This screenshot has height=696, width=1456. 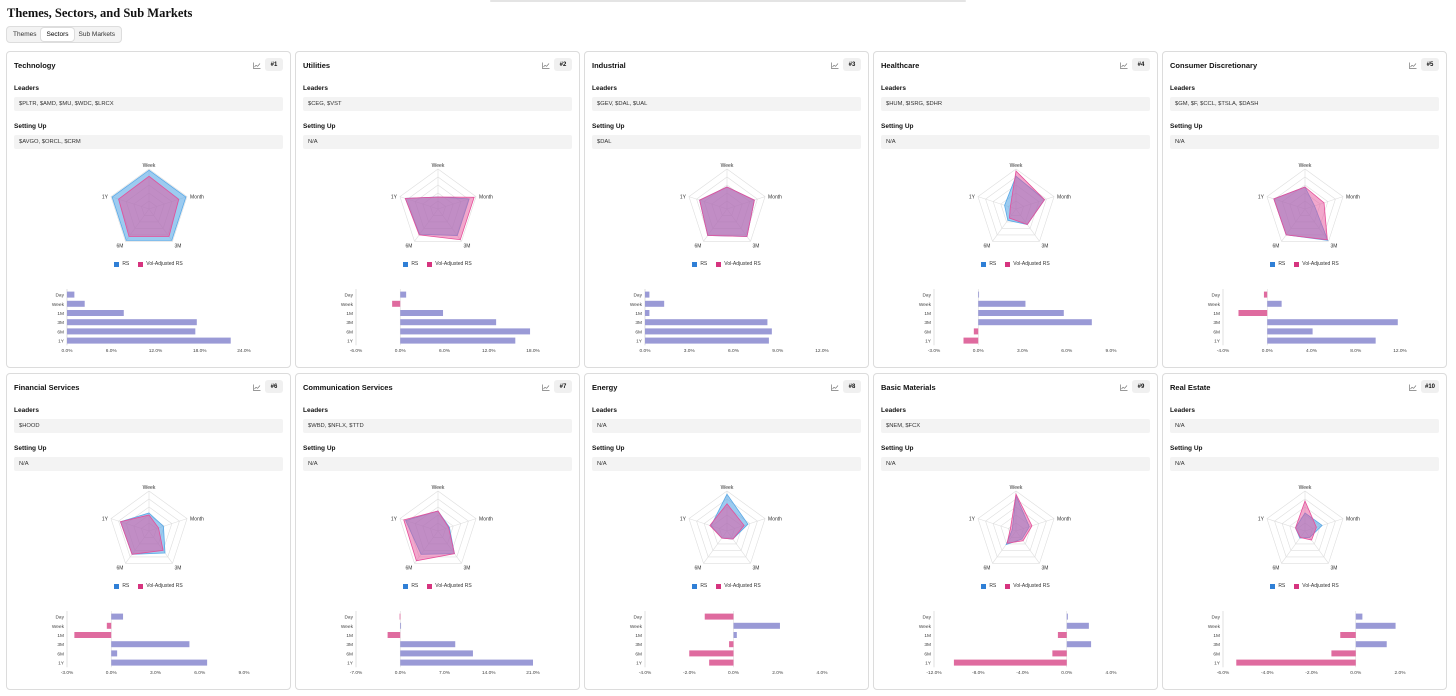 What do you see at coordinates (1430, 64) in the screenshot?
I see `rank-badge: #5` at bounding box center [1430, 64].